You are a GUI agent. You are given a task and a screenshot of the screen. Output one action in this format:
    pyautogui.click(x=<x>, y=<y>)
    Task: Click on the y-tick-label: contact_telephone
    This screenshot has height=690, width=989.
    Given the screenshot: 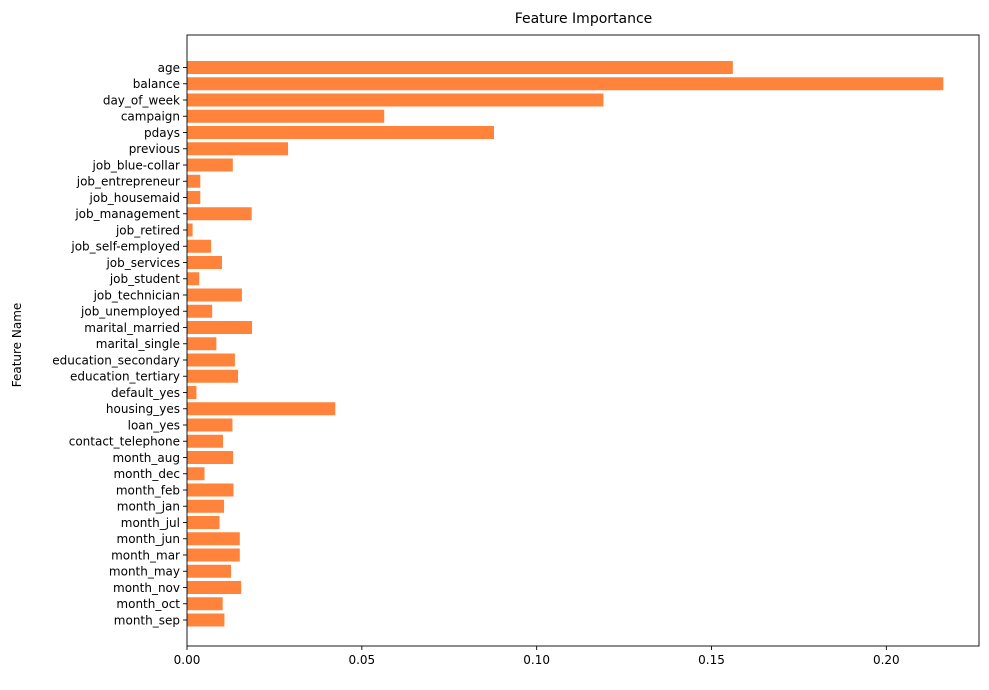 What is the action you would take?
    pyautogui.click(x=124, y=442)
    